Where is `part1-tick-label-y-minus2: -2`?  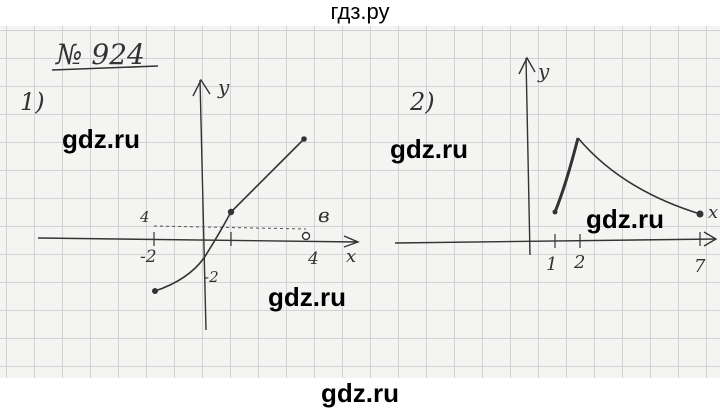 part1-tick-label-y-minus2: -2 is located at coordinates (211, 277).